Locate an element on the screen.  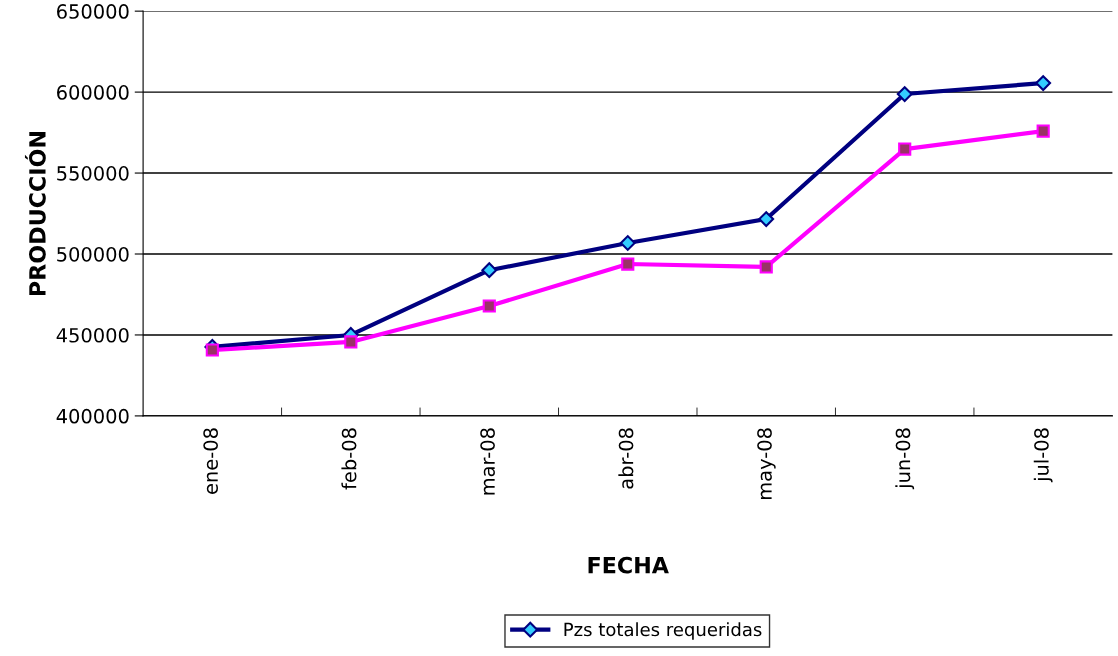
y-tick-label: 450000 is located at coordinates (92, 335).